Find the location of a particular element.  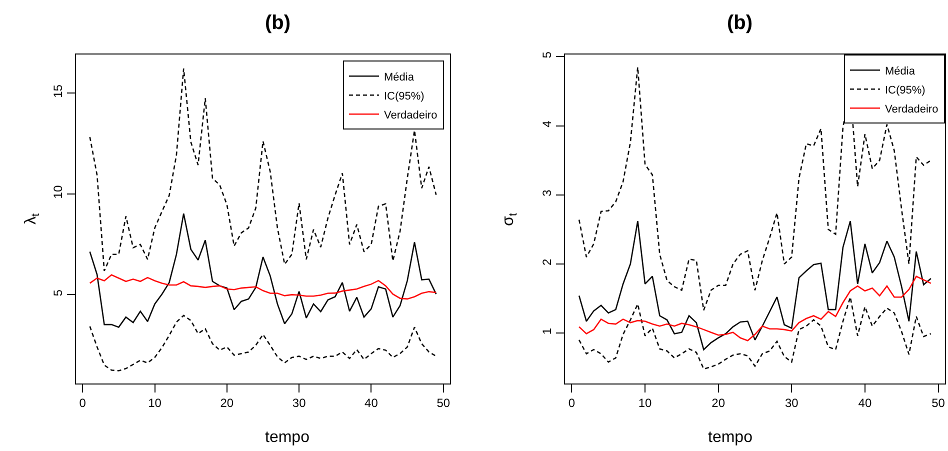

y-tick-label: 15 is located at coordinates (58, 91).